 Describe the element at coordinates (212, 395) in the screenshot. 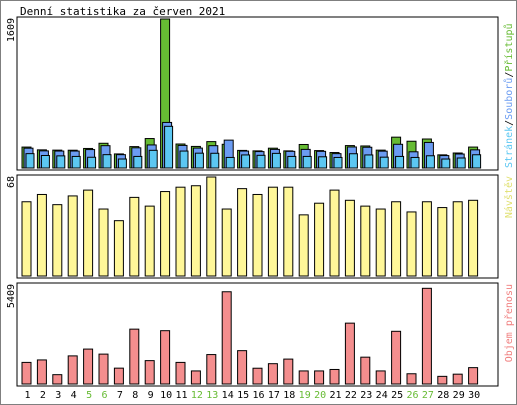

I see `day-label: 13` at that location.